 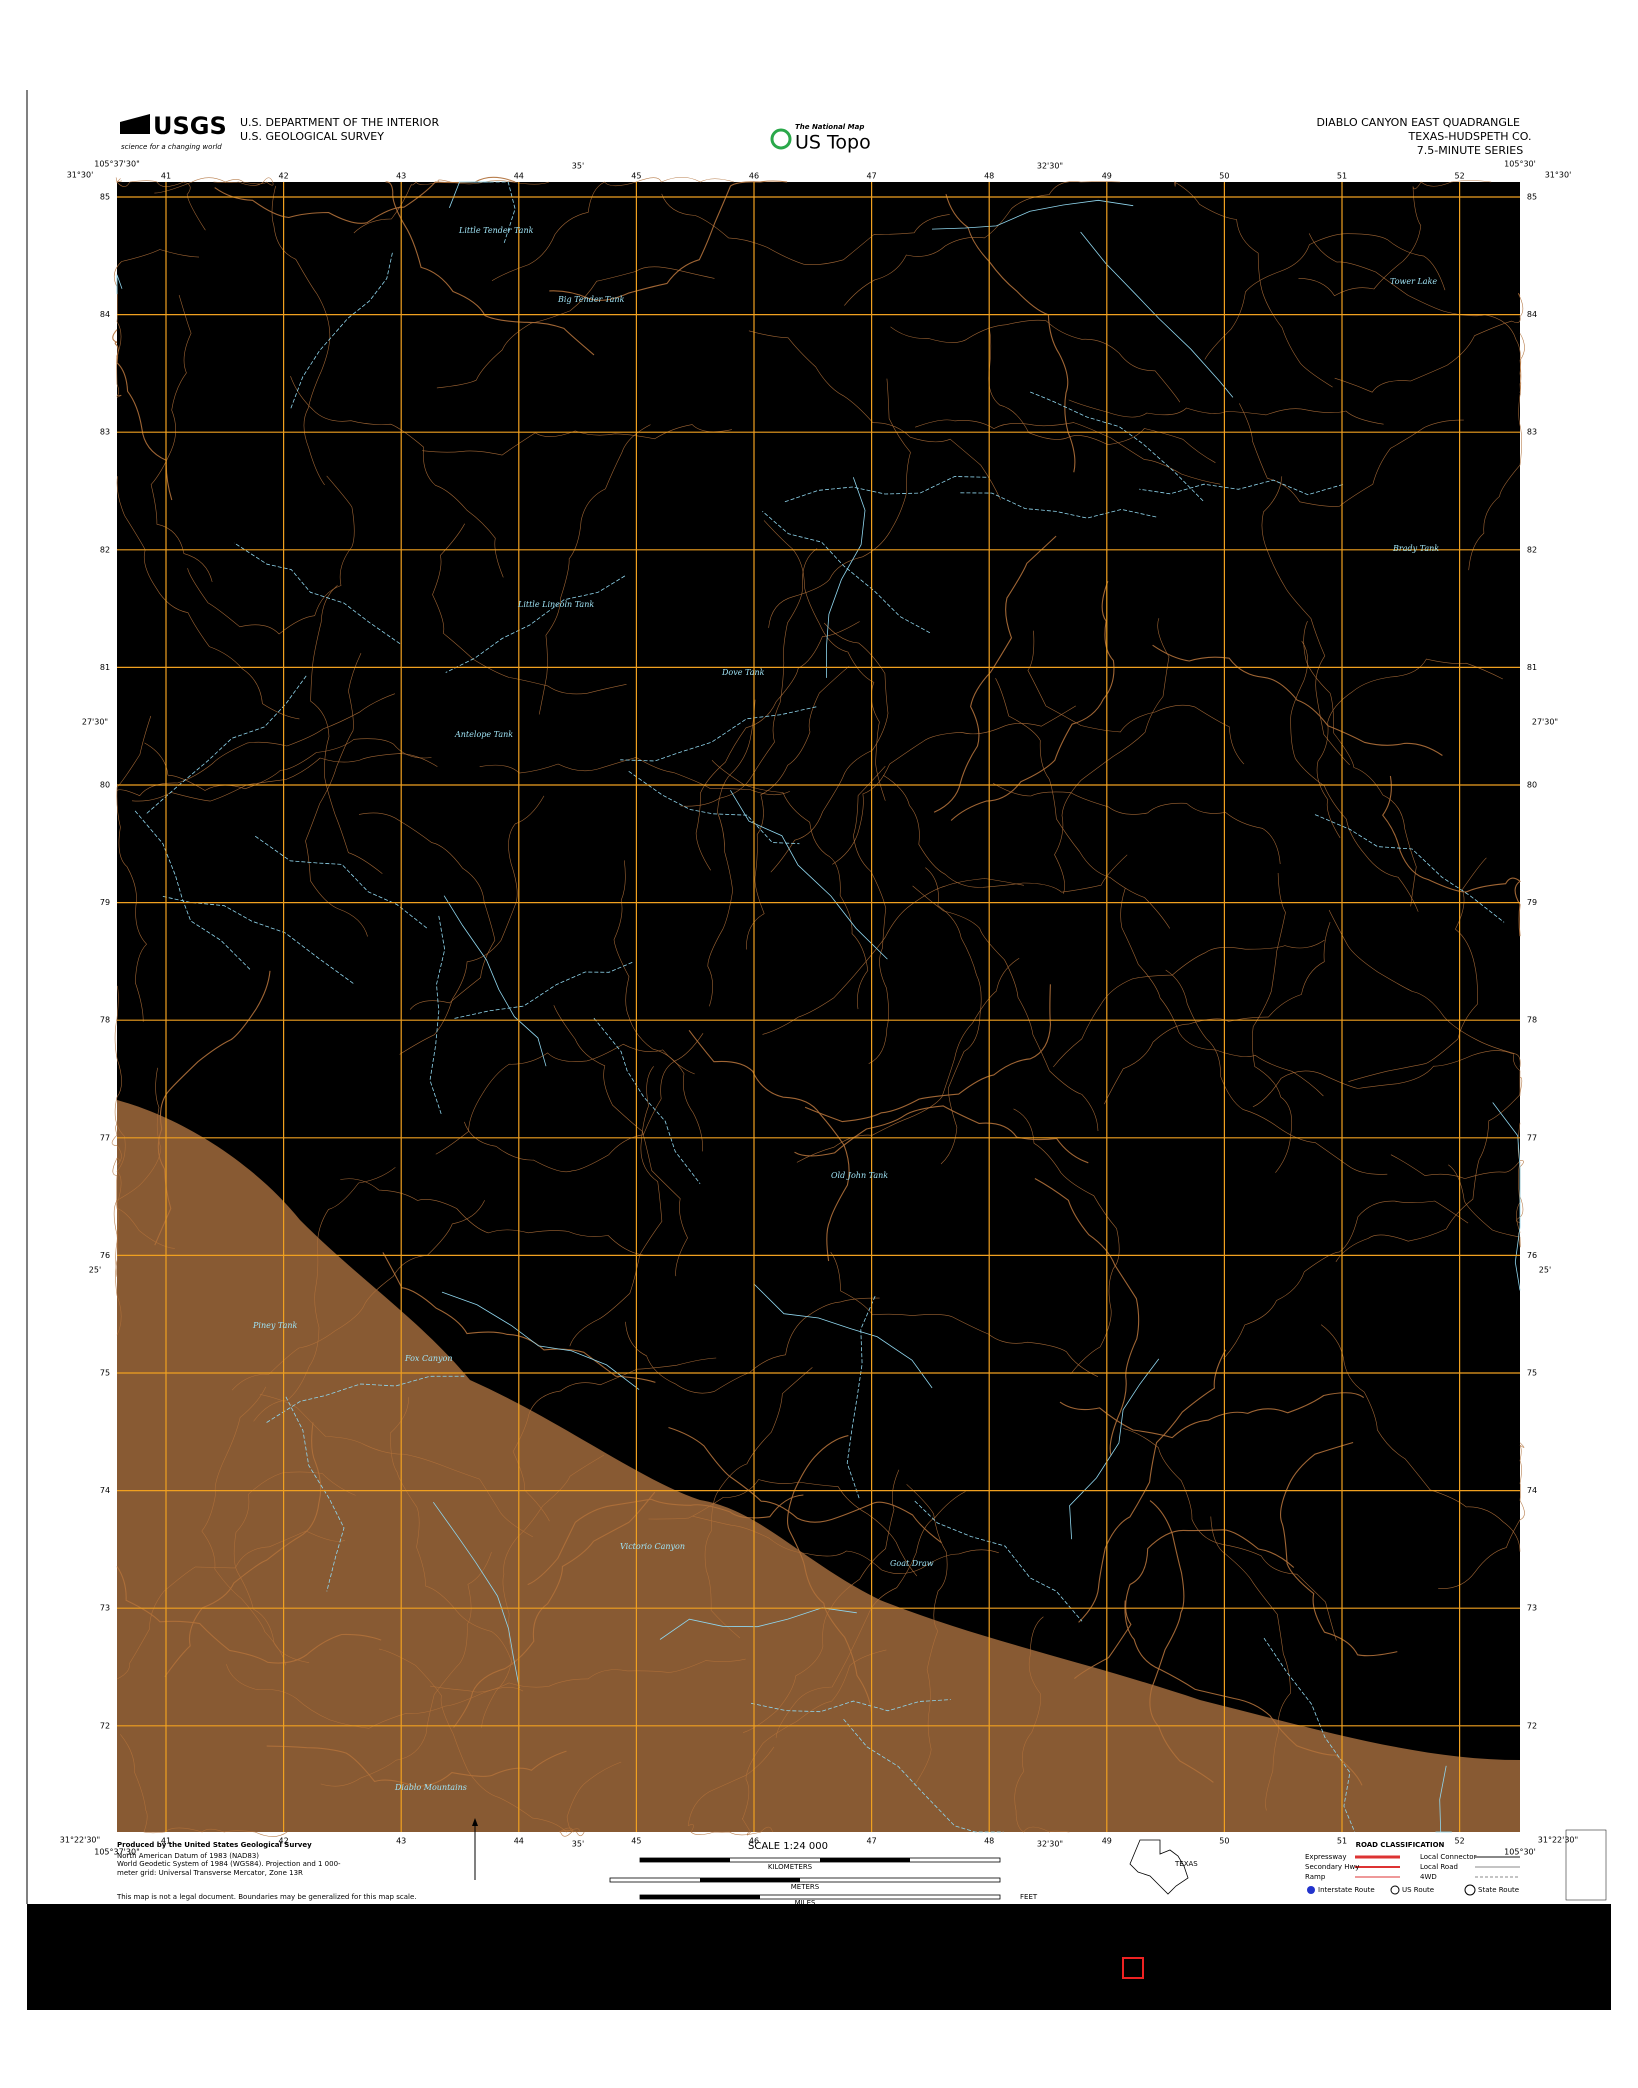 What do you see at coordinates (859, 1175) in the screenshot?
I see `place-name: Old John Tank` at bounding box center [859, 1175].